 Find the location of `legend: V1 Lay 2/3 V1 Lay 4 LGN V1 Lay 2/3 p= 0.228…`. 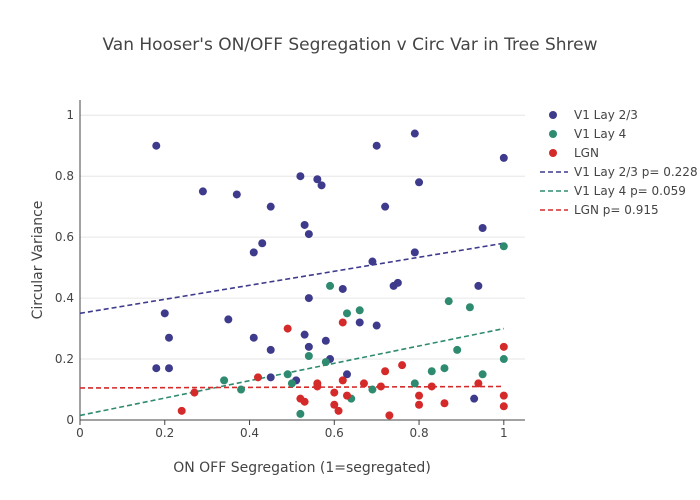

legend: V1 Lay 2/3 V1 Lay 4 LGN V1 Lay 2/3 p= 0.228… is located at coordinates (619, 162).